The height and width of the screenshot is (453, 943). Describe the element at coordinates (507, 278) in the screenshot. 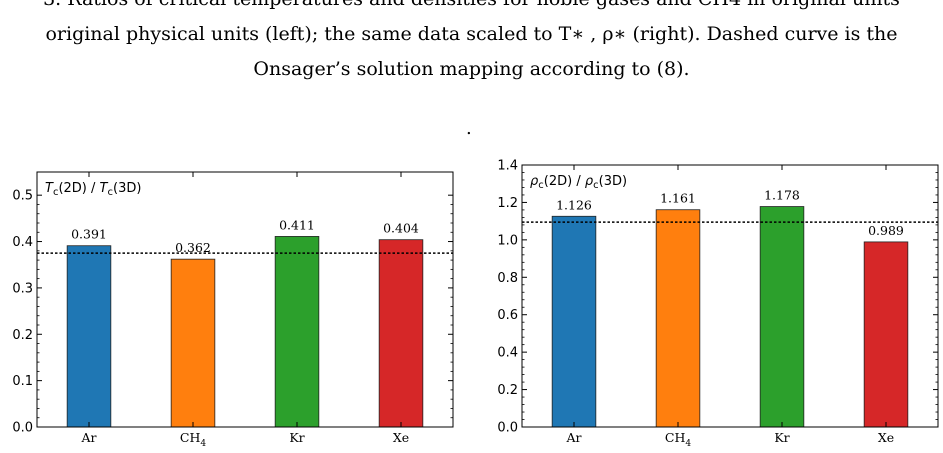

I see `ytick-label: 0.8` at that location.